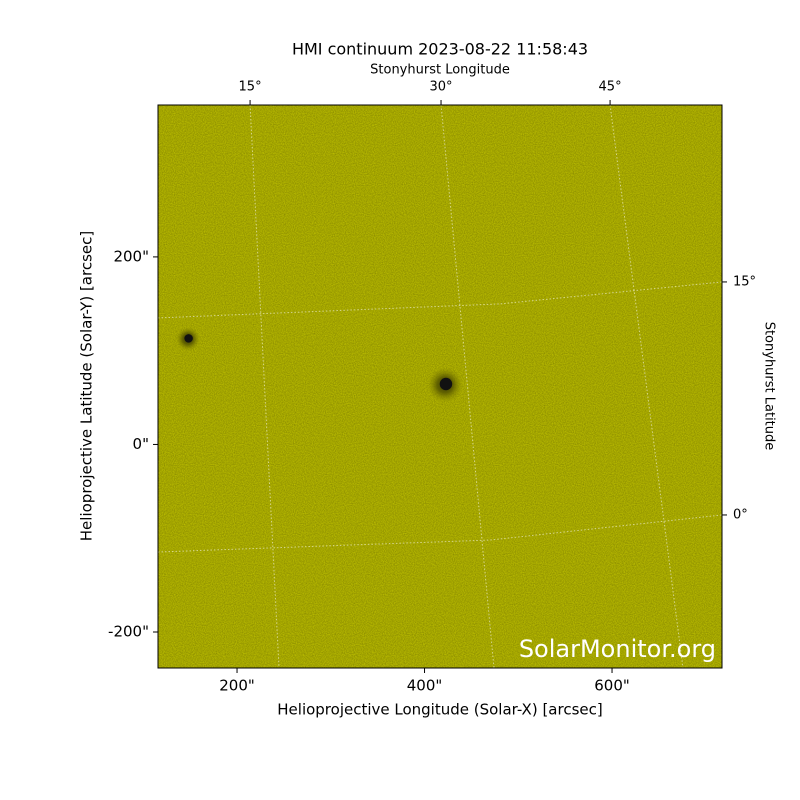 This screenshot has width=800, height=800. I want to click on x2-tick-label: 15°, so click(250, 87).